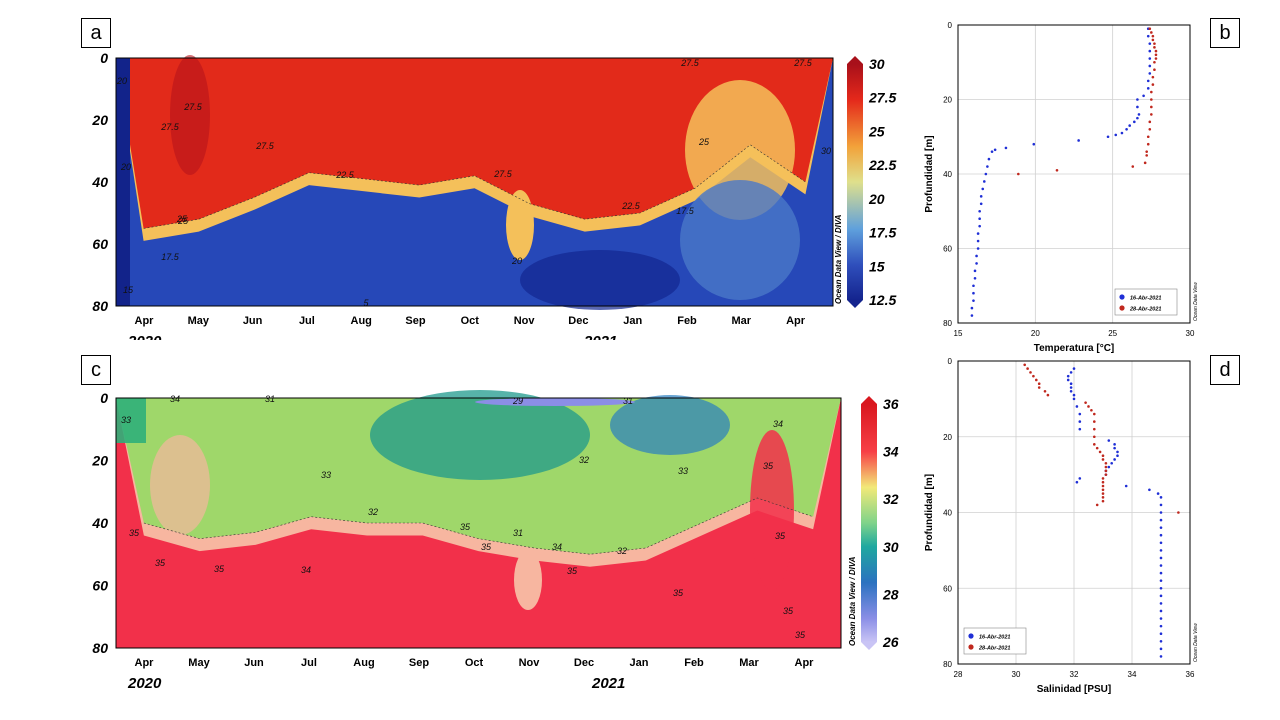 The height and width of the screenshot is (720, 1280). What do you see at coordinates (474, 186) in the screenshot?
I see `contour-line` at bounding box center [474, 186].